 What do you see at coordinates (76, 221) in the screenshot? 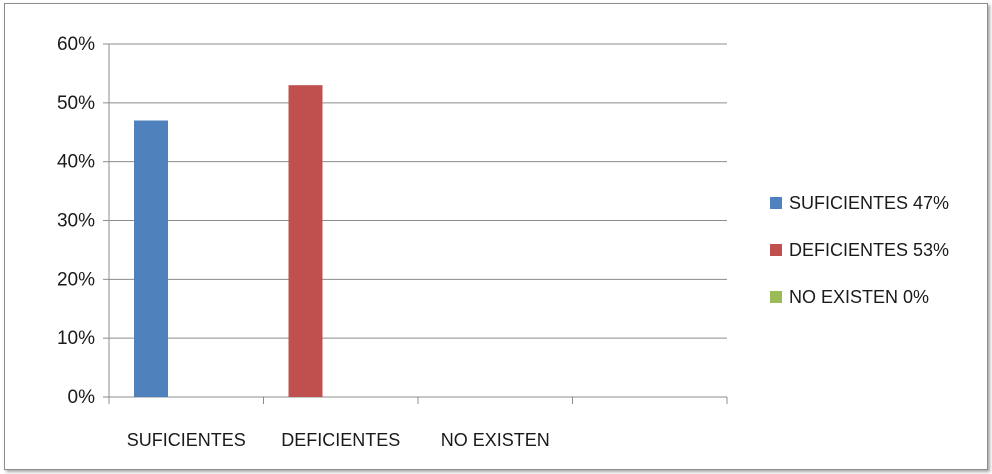
I see `y-tick-label: 30%` at bounding box center [76, 221].